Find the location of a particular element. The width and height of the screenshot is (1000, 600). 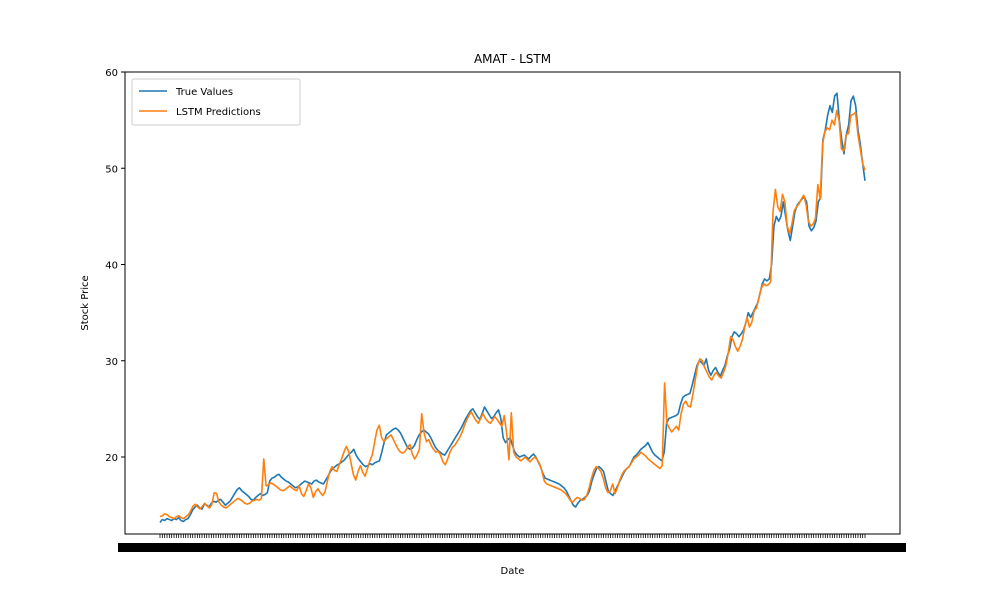

x-axis is located at coordinates (512, 543).